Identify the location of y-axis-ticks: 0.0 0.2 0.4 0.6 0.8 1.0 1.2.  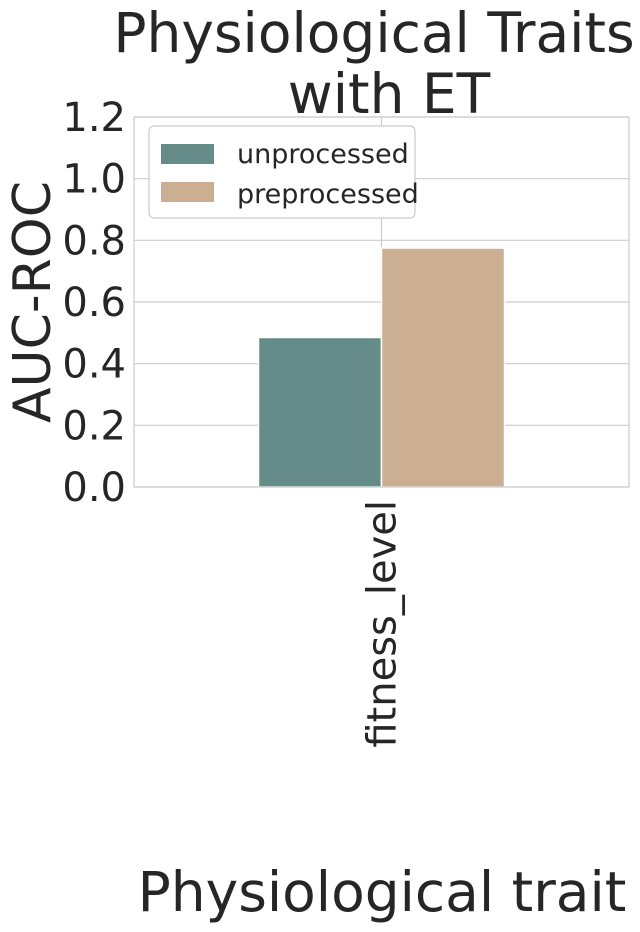
(94, 303).